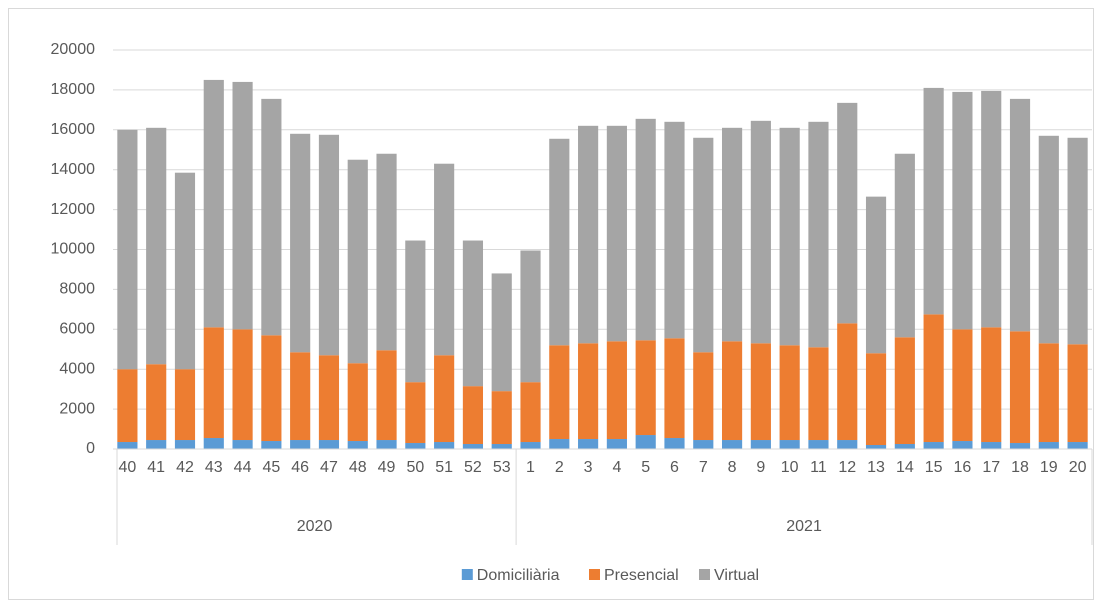  What do you see at coordinates (1078, 467) in the screenshot?
I see `x-tick-label: 20` at bounding box center [1078, 467].